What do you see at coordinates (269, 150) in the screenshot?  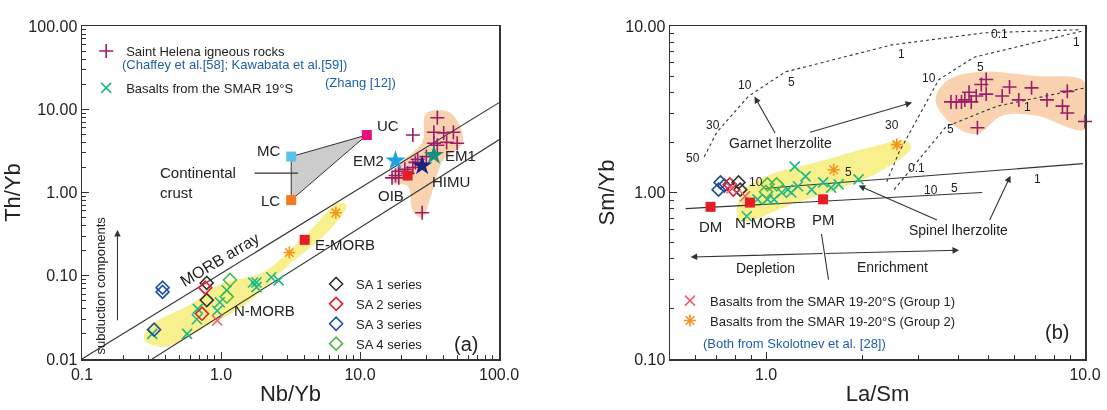 I see `annotation: MC` at bounding box center [269, 150].